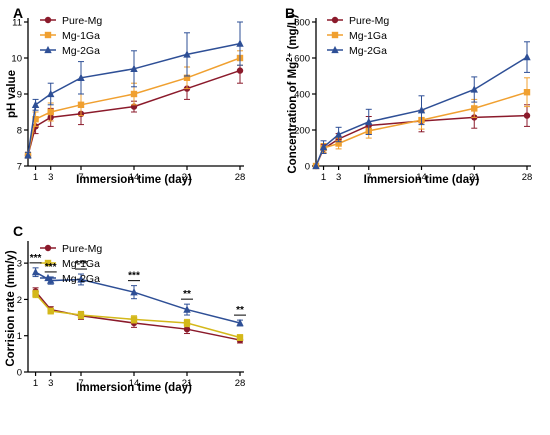  I want to click on y-tick-label: 600, so click(302, 59).